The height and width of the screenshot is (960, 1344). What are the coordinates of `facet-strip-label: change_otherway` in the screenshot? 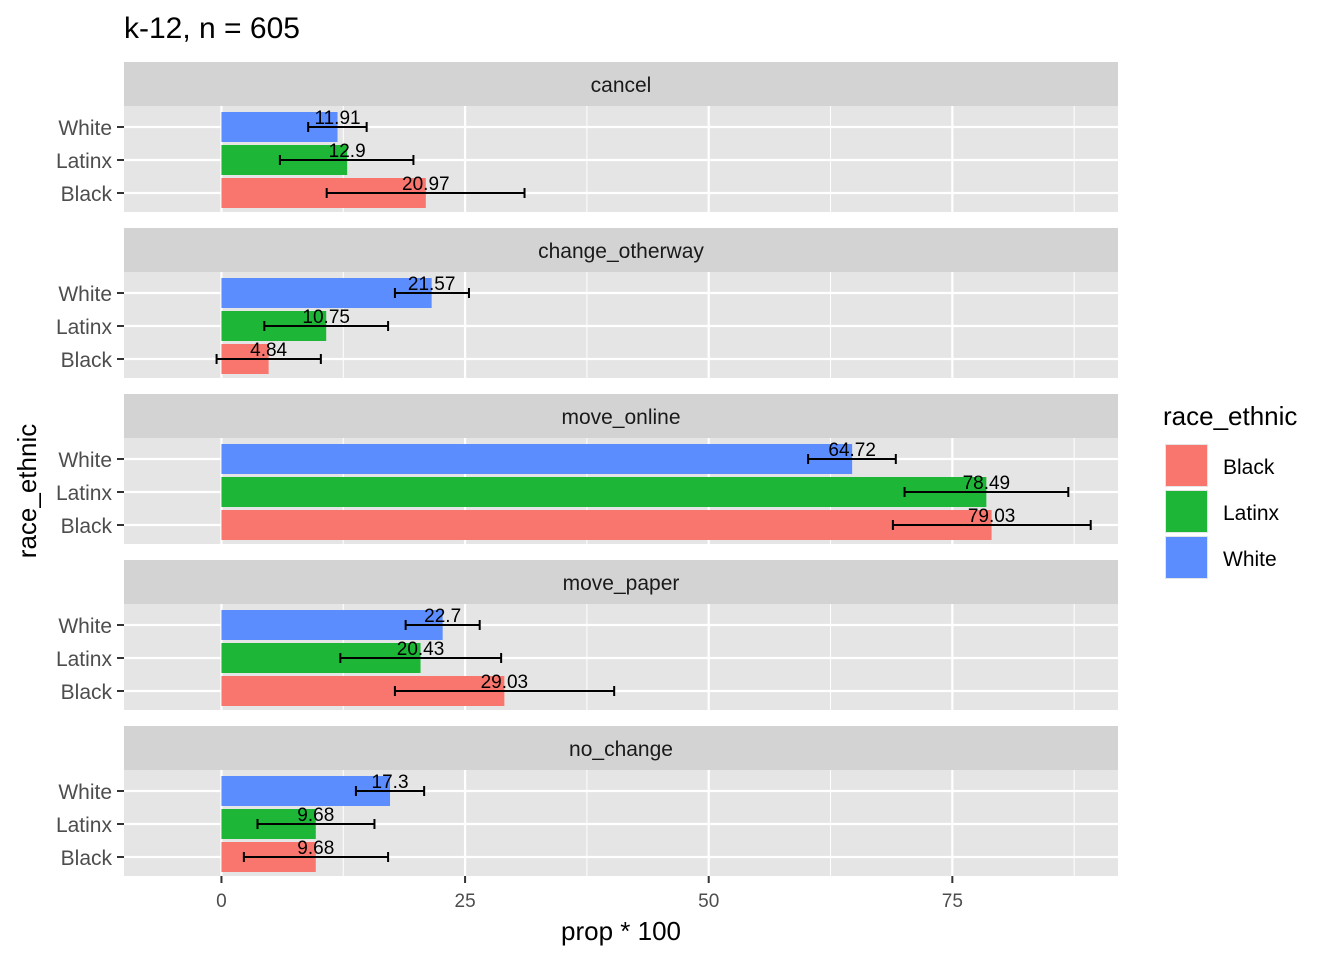 It's located at (621, 251).